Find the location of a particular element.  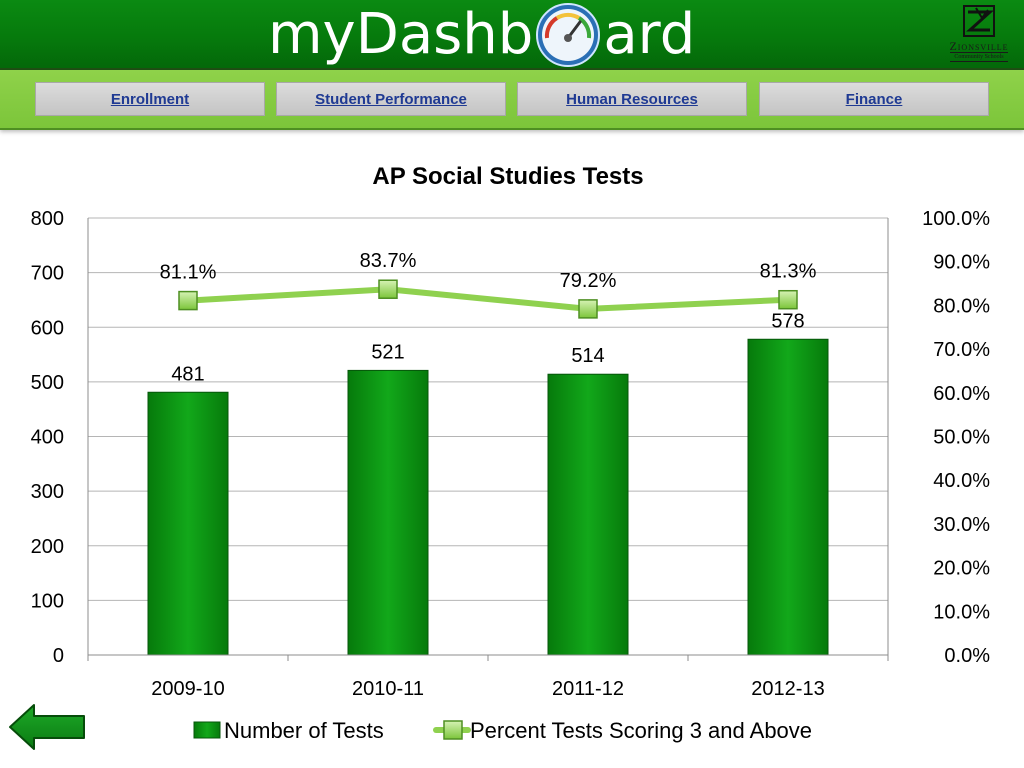

nav-label: Enrollment is located at coordinates (150, 99).